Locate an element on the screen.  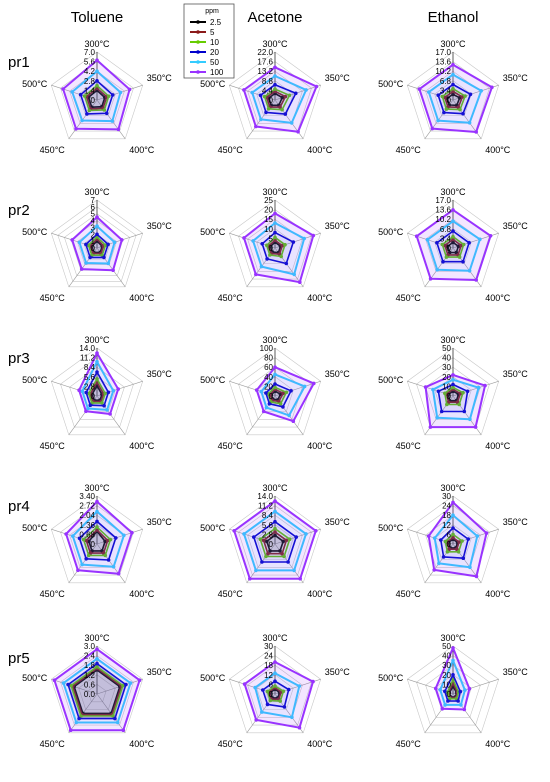
grid-ring is located at coordinates (453, 689).